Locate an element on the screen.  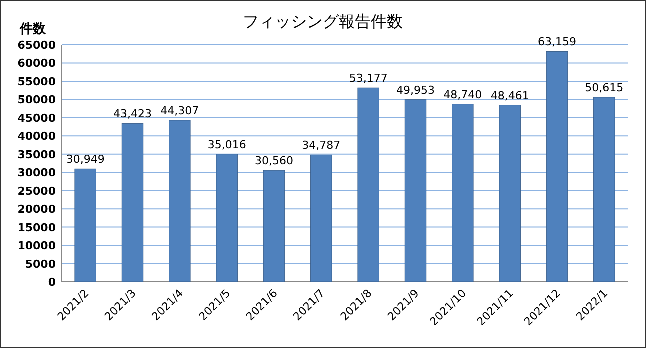
data-label: 50,615 is located at coordinates (604, 87).